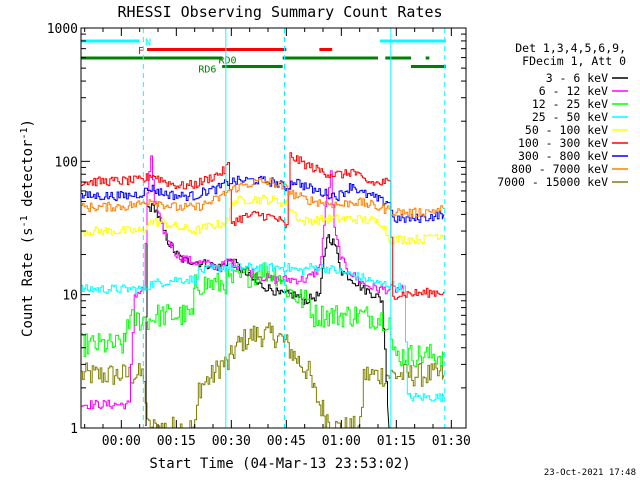 Image resolution: width=640 pixels, height=480 pixels. What do you see at coordinates (28, 123) in the screenshot?
I see `y-axis-label-end: )` at bounding box center [28, 123].